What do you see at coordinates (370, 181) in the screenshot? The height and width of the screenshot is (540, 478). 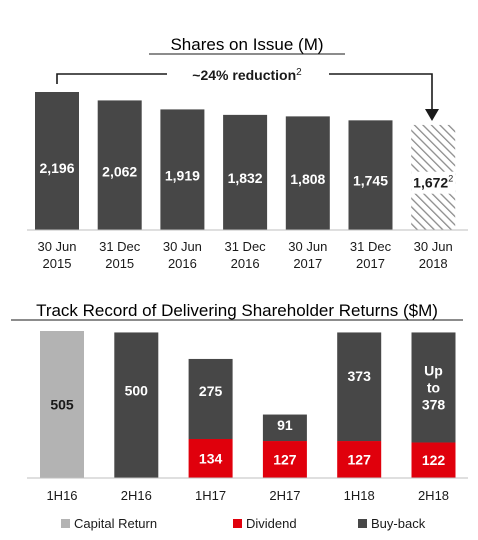 I see `shares-value-label: 1,745` at bounding box center [370, 181].